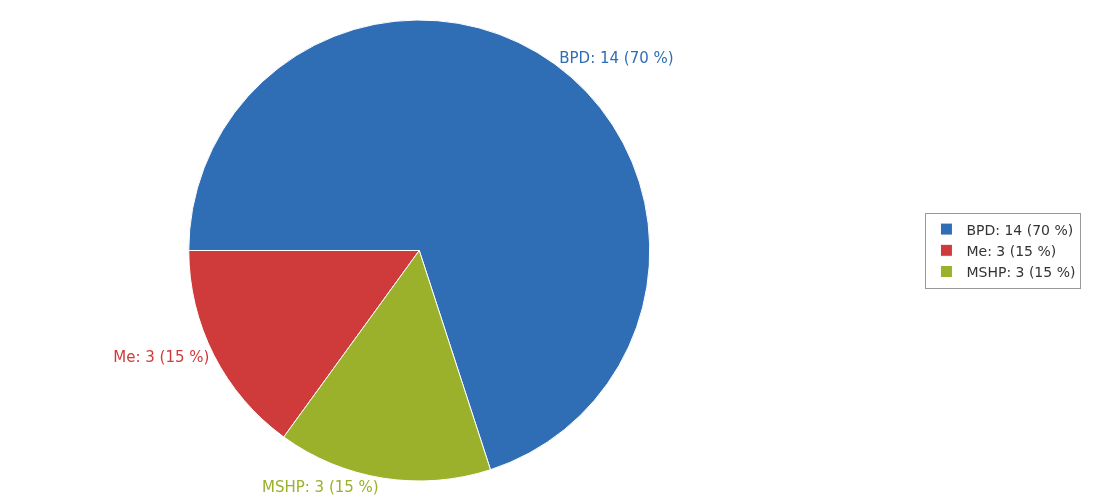  Describe the element at coordinates (1011, 250) in the screenshot. I see `legend-label: Me: 3 (15 %)` at that location.